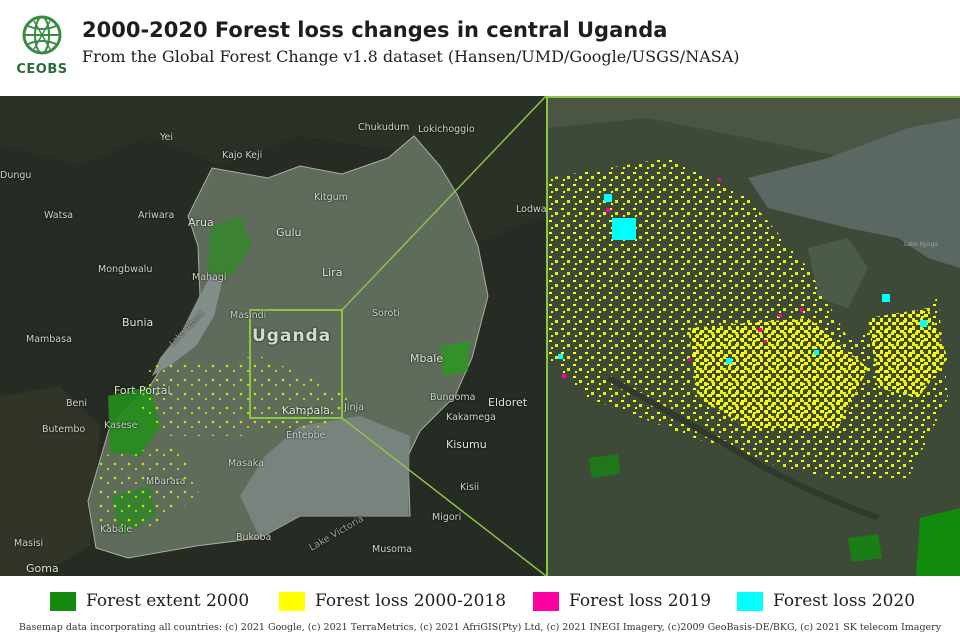 The width and height of the screenshot is (960, 640). What do you see at coordinates (168, 601) in the screenshot?
I see `legend-label: Forest extent 2000` at bounding box center [168, 601].